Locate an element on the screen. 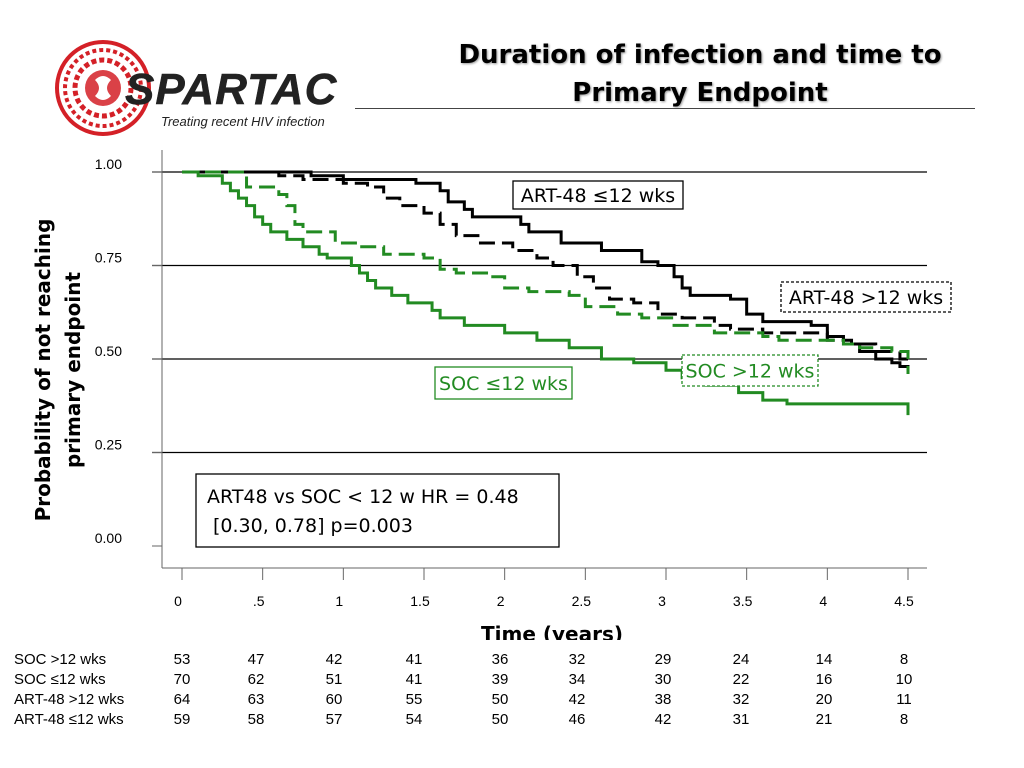 This screenshot has height=768, width=1024. risk-row: SOC >12 wks 53 47 42 41 36 32 29 24 14 8 is located at coordinates (512, 661).